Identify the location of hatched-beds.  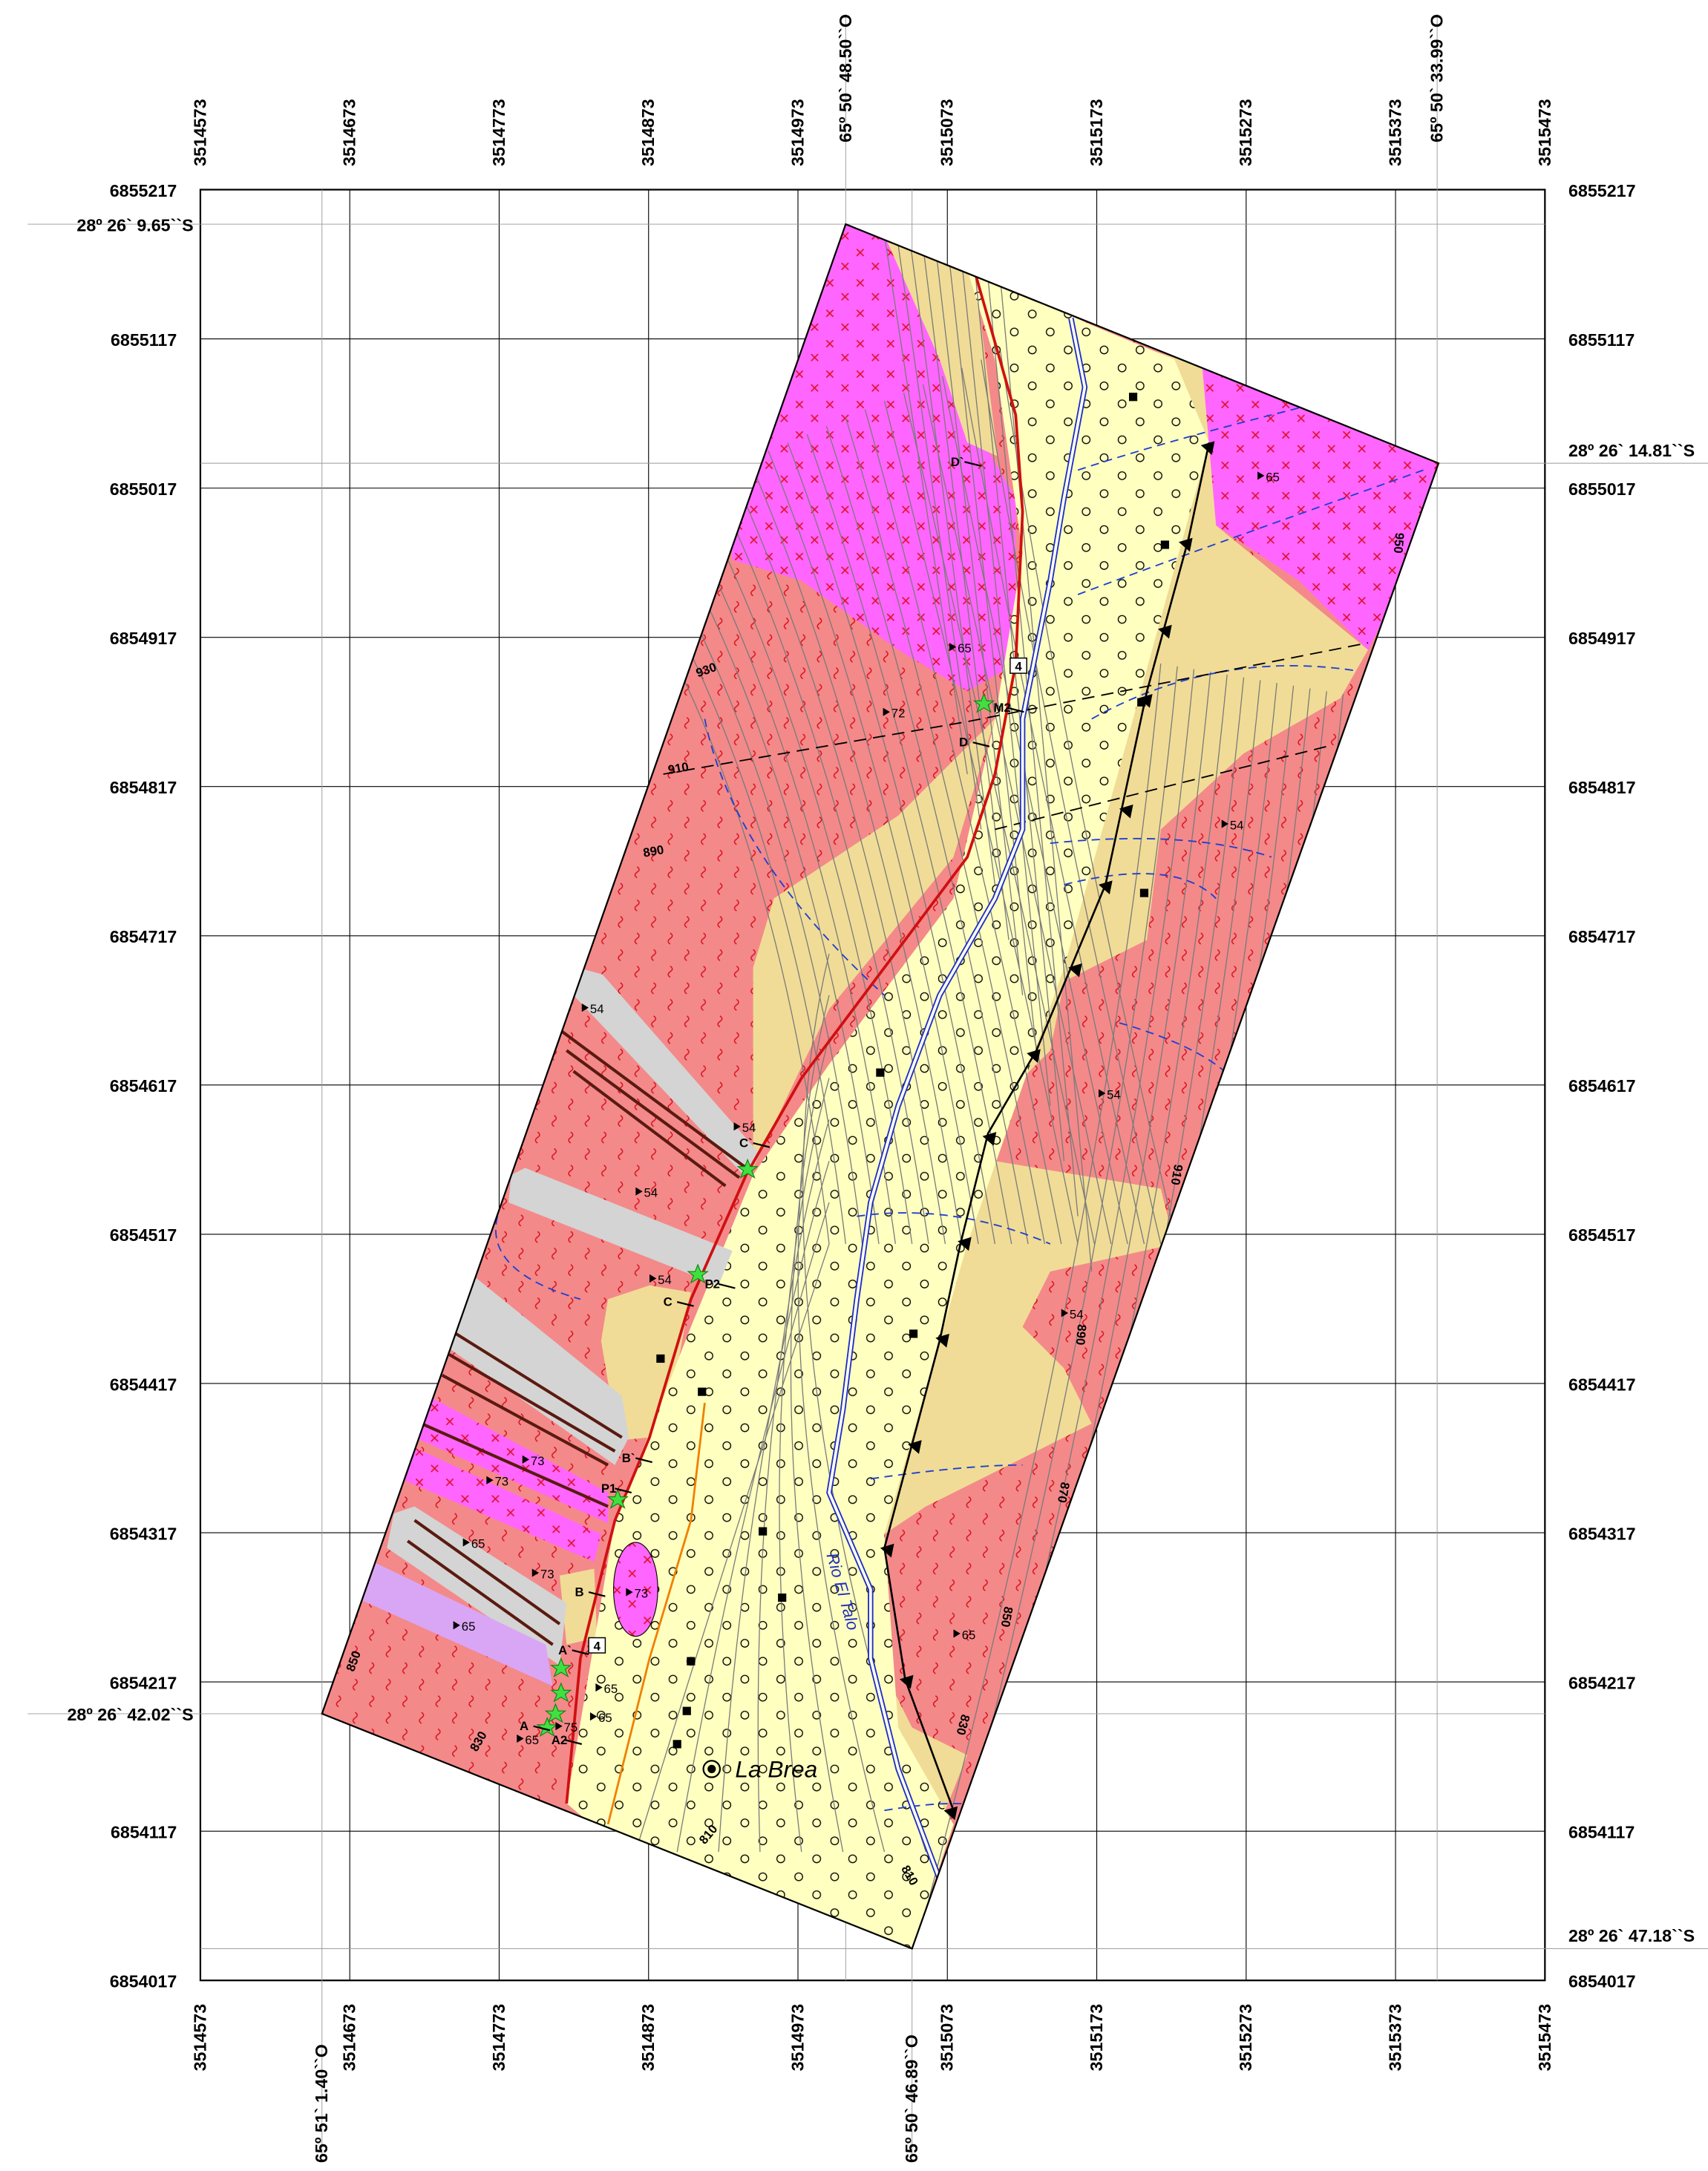
(576, 1337).